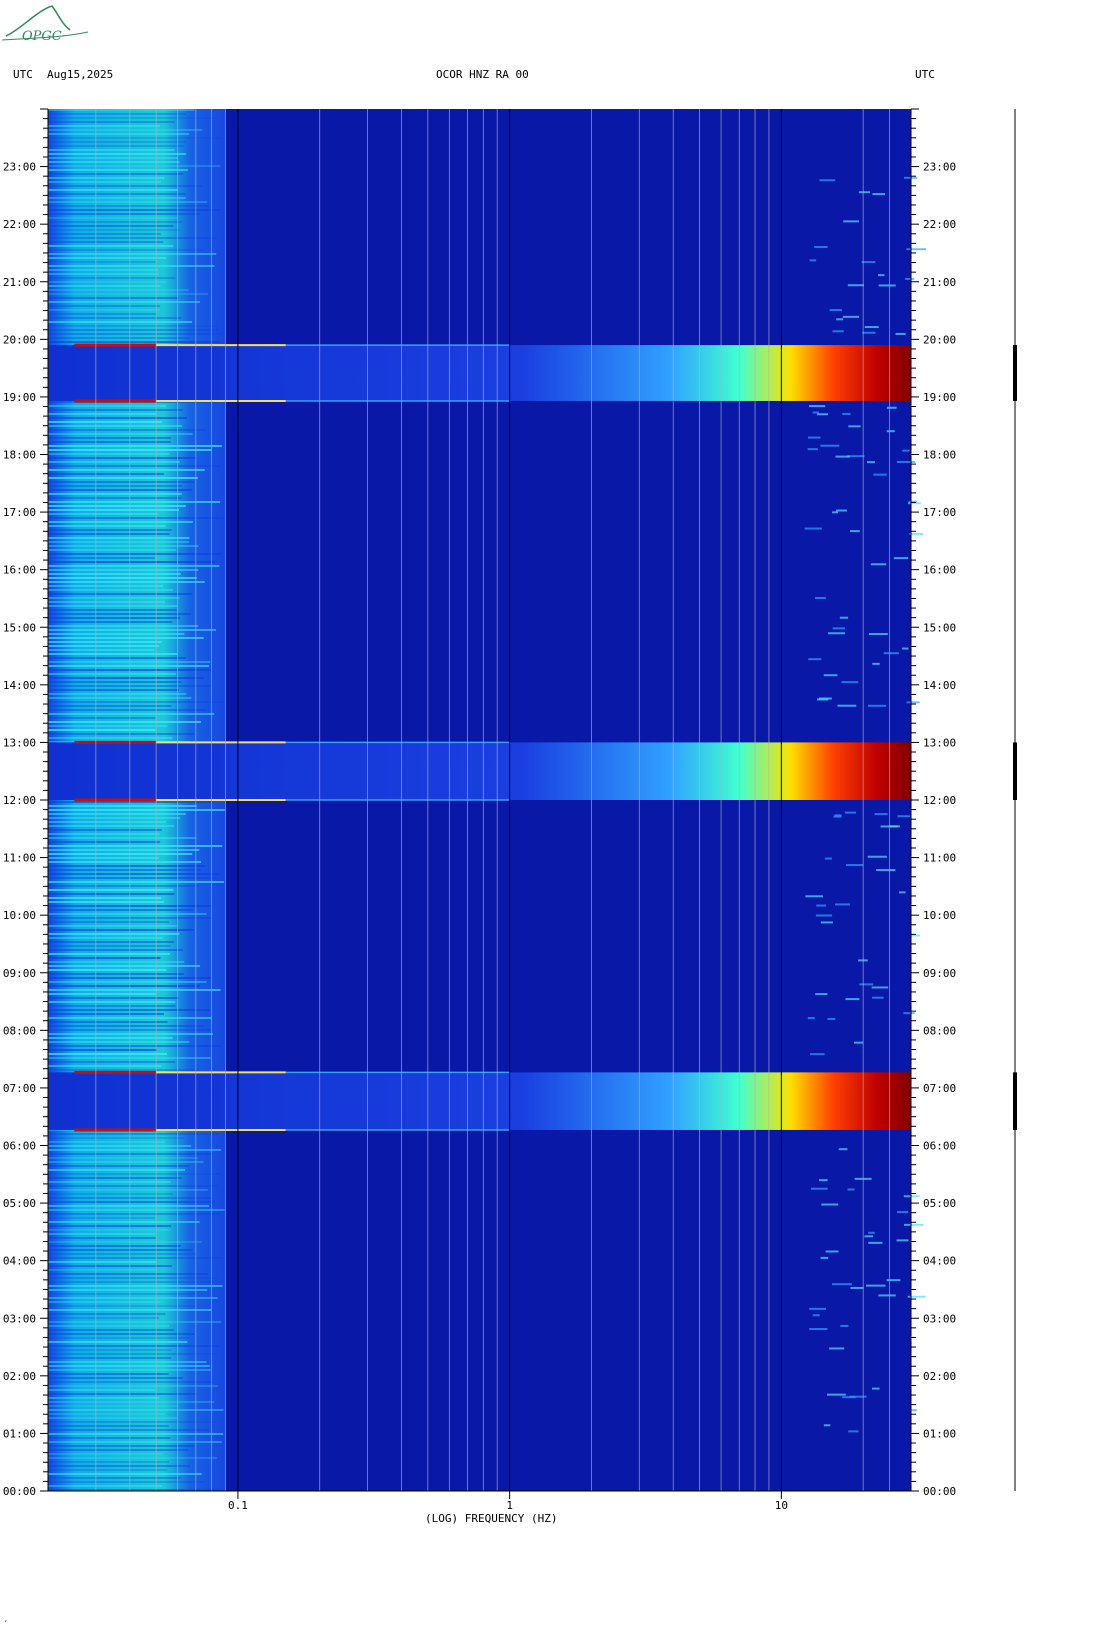  Describe the element at coordinates (19, 800) in the screenshot. I see `y-tick-label-left: 12:00` at that location.